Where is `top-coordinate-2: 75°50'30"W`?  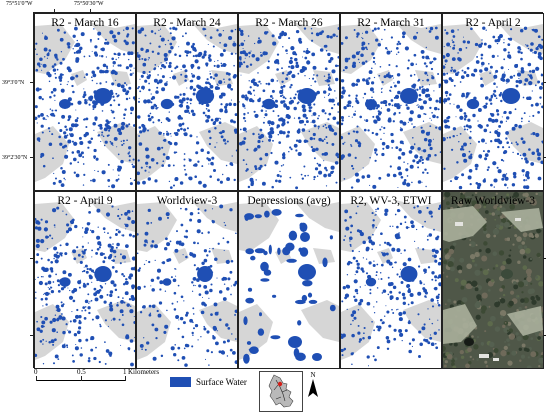
top-coordinate-2: 75°50'30"W is located at coordinates (89, 4).